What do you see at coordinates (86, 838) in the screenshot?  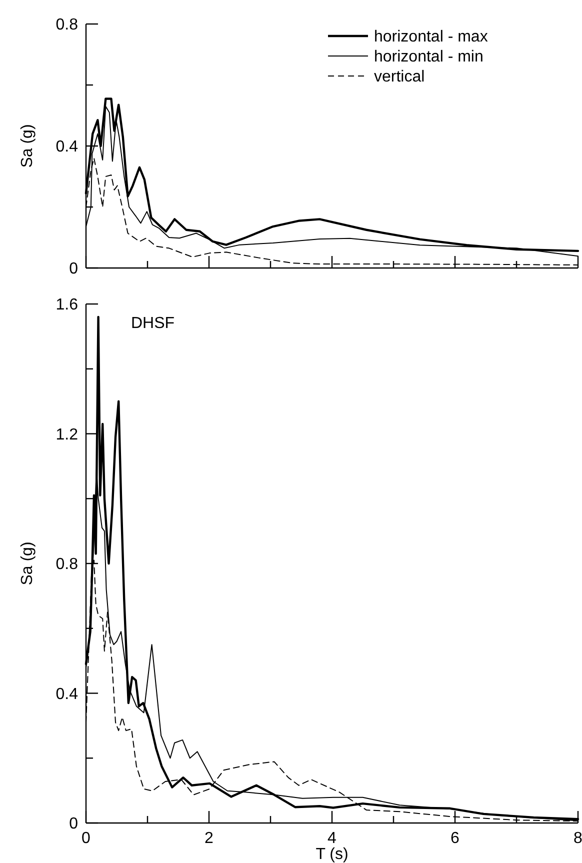 I see `x-tick-label: 0` at bounding box center [86, 838].